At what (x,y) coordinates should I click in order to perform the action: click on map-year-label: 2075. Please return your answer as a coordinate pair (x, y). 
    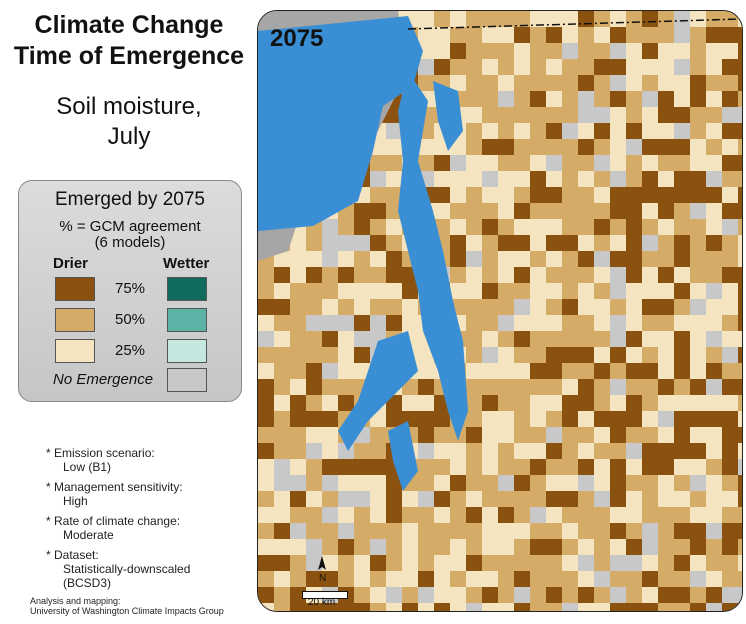
    Looking at the image, I should click on (297, 38).